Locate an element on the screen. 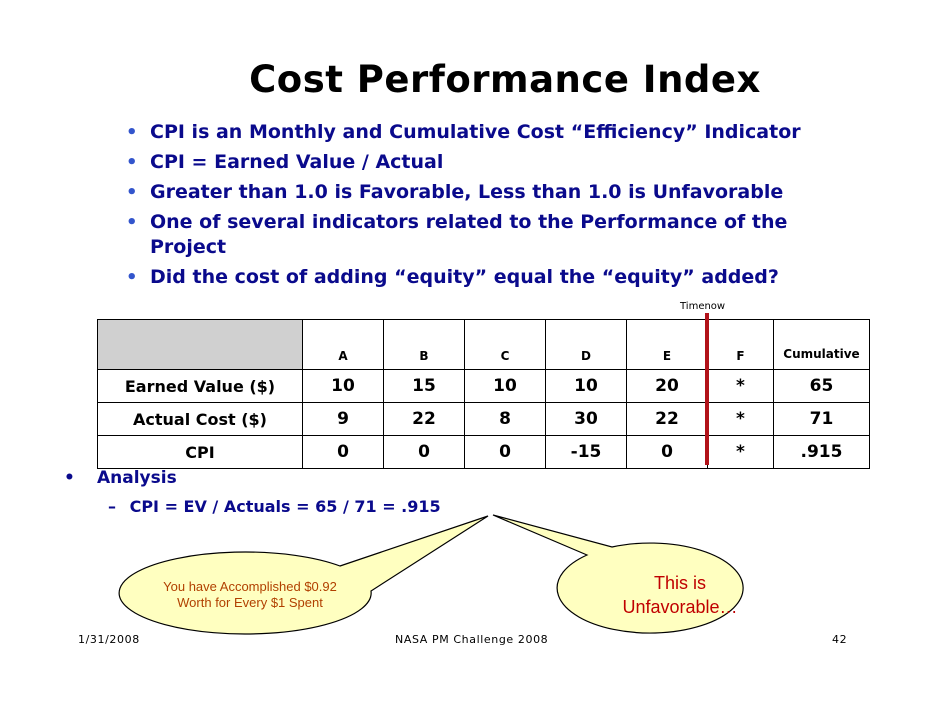 Image resolution: width=942 pixels, height=728 pixels. header-cell-cumulative: Cumulative is located at coordinates (821, 344).